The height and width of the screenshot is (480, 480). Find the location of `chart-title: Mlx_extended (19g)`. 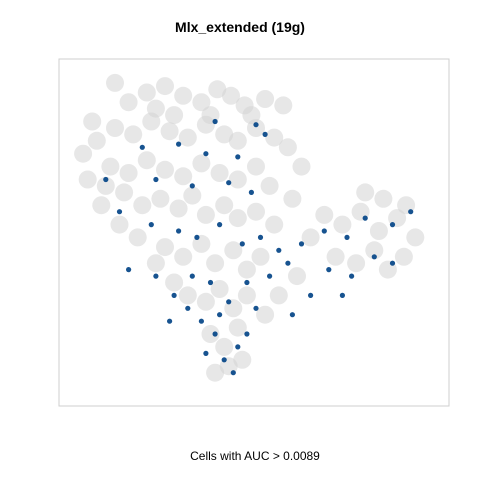

chart-title: Mlx_extended (19g) is located at coordinates (240, 27).